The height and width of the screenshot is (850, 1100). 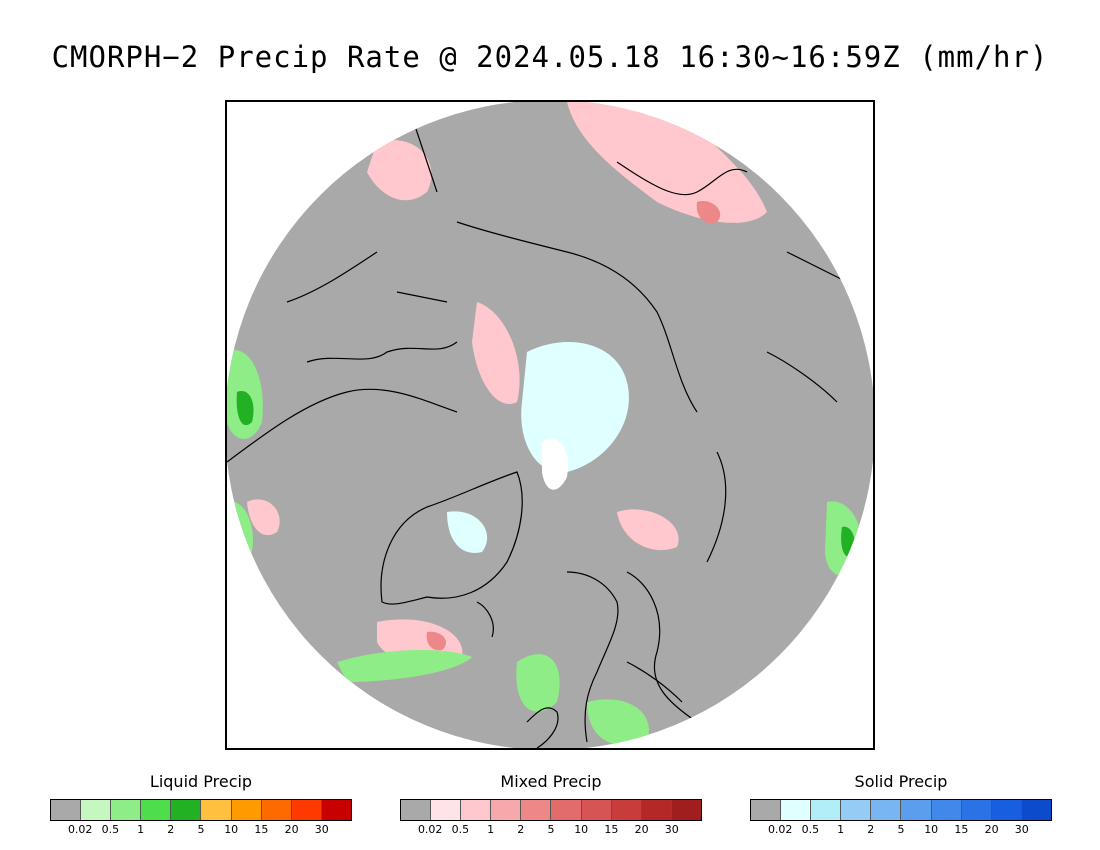 What do you see at coordinates (551, 781) in the screenshot?
I see `legend-title: Mixed Precip` at bounding box center [551, 781].